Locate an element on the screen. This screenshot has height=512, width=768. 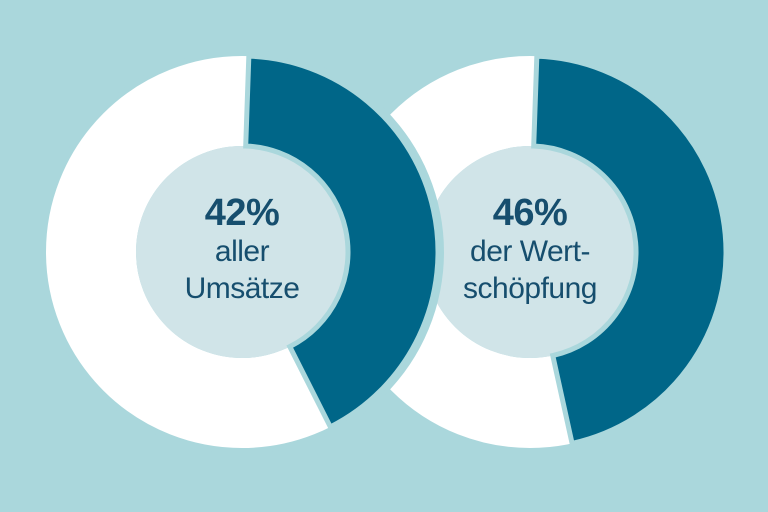
donut-right-center-label: 46% der Wert- schöpfung is located at coordinates (530, 250).